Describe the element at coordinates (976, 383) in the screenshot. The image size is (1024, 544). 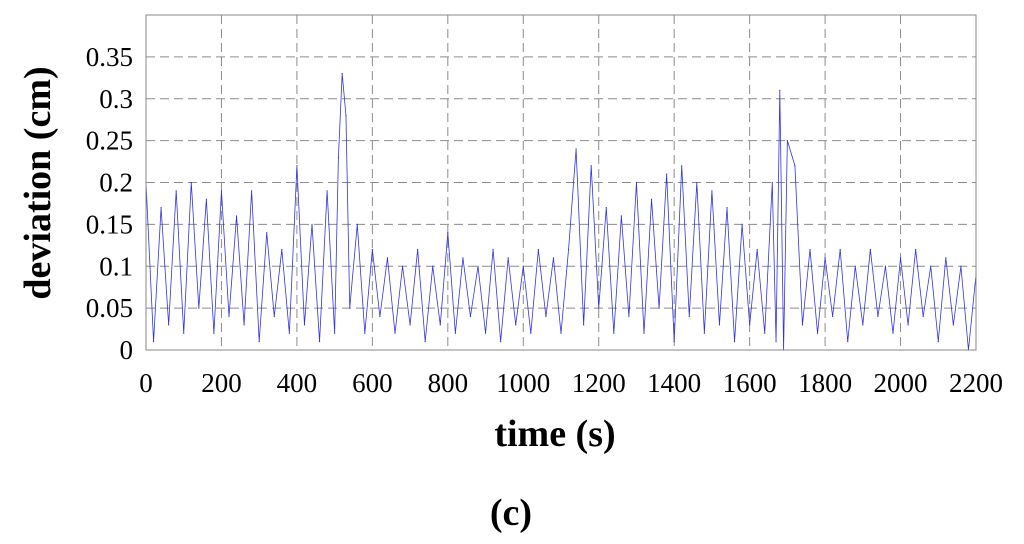
I see `x-tick-label: 2200` at that location.